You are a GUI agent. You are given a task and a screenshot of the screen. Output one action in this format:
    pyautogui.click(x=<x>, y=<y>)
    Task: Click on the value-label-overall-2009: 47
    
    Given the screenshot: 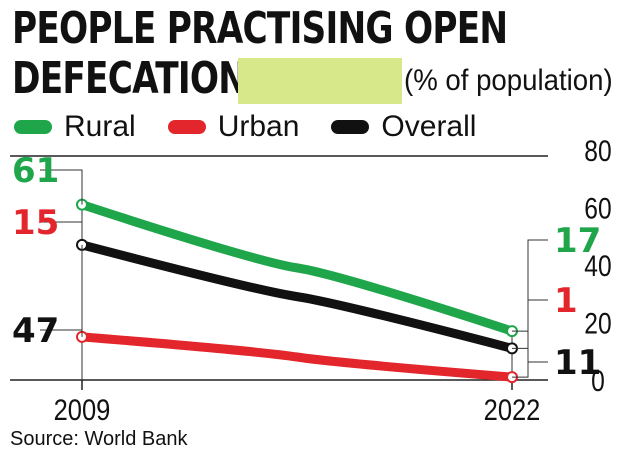 What is the action you would take?
    pyautogui.click(x=35, y=331)
    